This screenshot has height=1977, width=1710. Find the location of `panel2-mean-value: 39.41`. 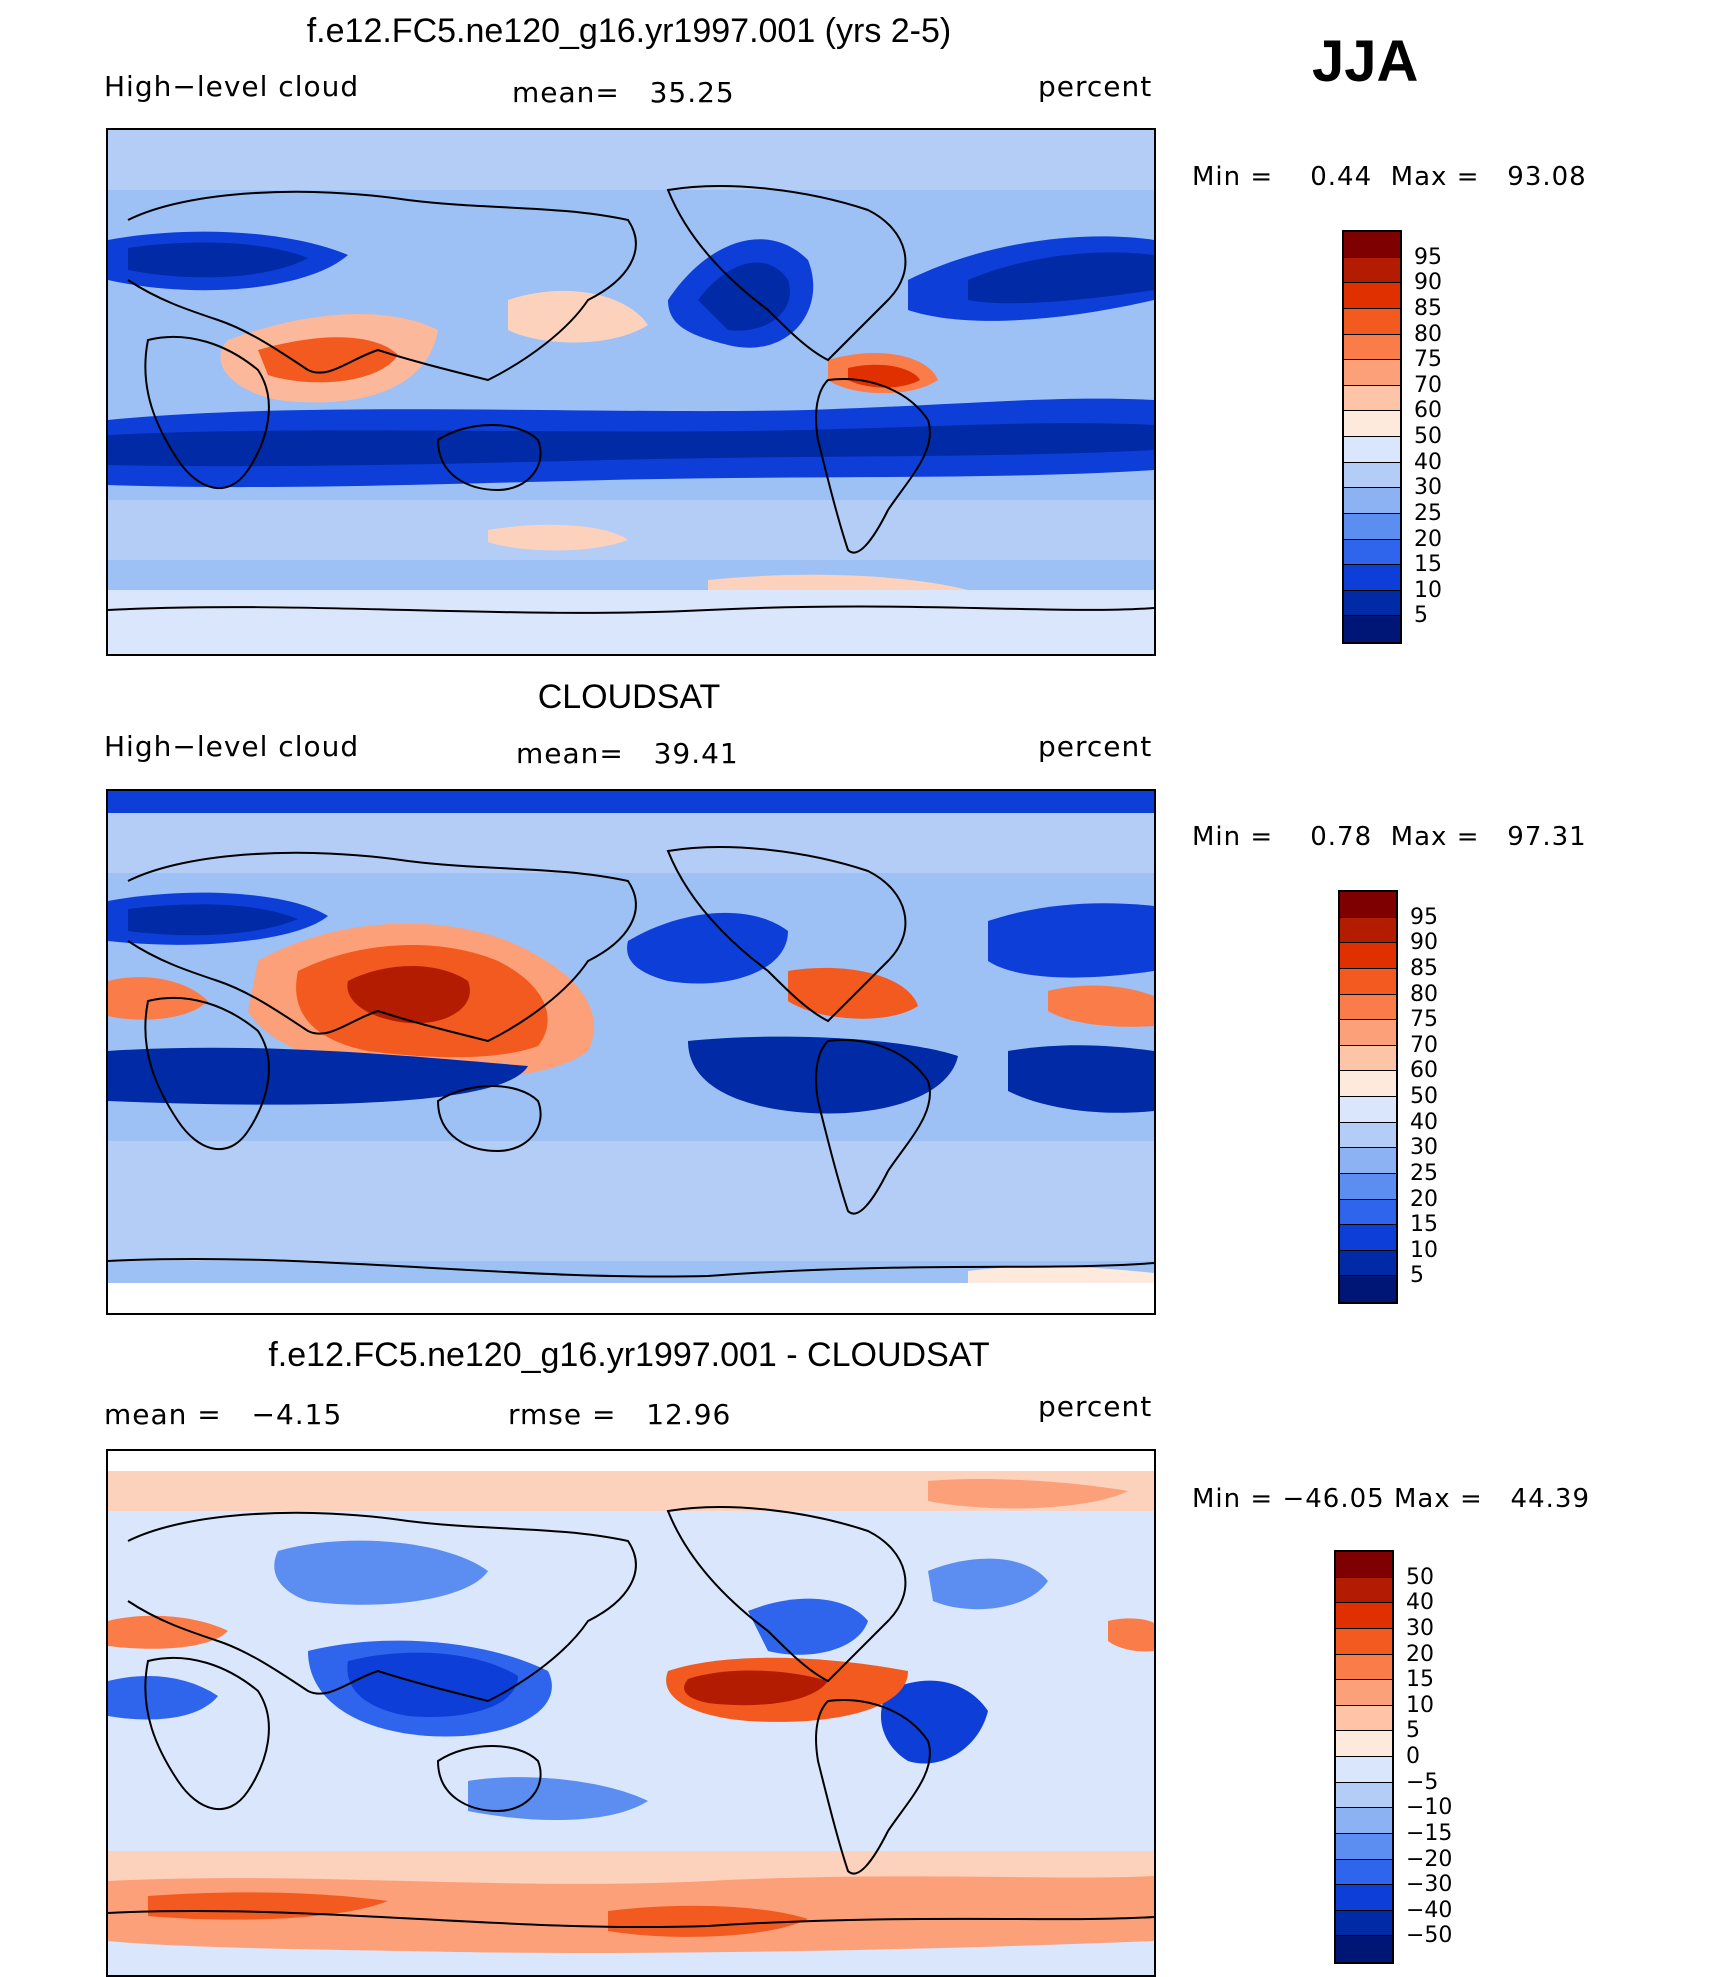

panel2-mean-value: 39.41 is located at coordinates (696, 753).